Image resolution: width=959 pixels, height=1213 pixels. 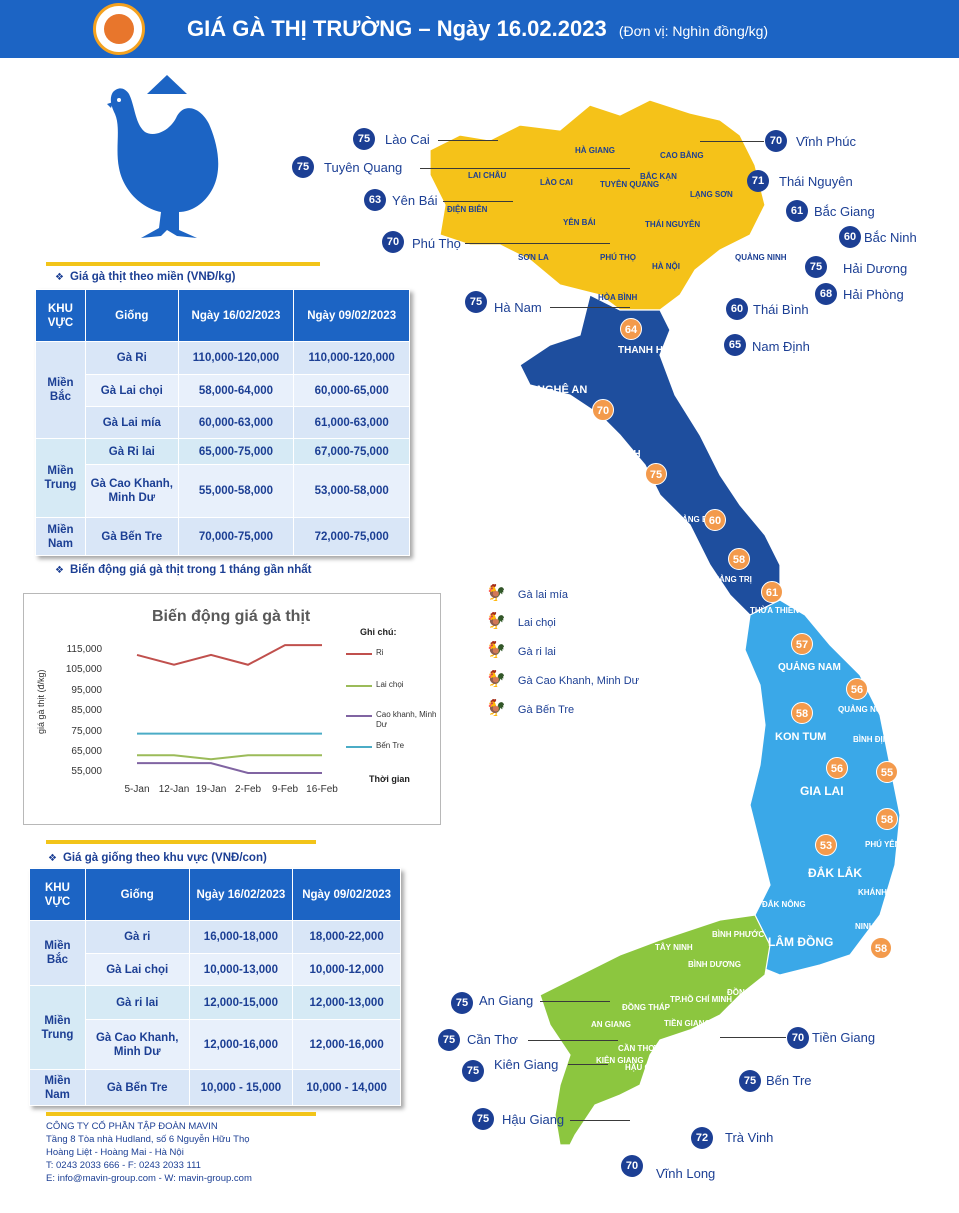 I want to click on map-label: YÊN BÁI, so click(x=579, y=222).